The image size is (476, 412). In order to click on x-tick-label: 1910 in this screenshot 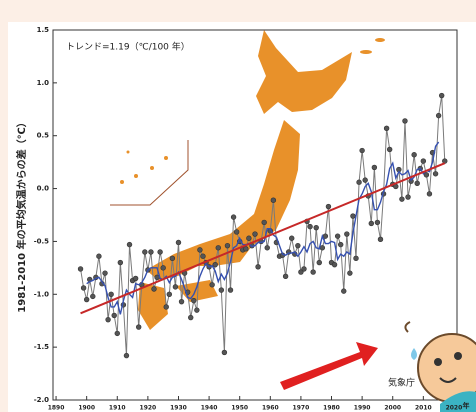, I will do `click(117, 408)`.